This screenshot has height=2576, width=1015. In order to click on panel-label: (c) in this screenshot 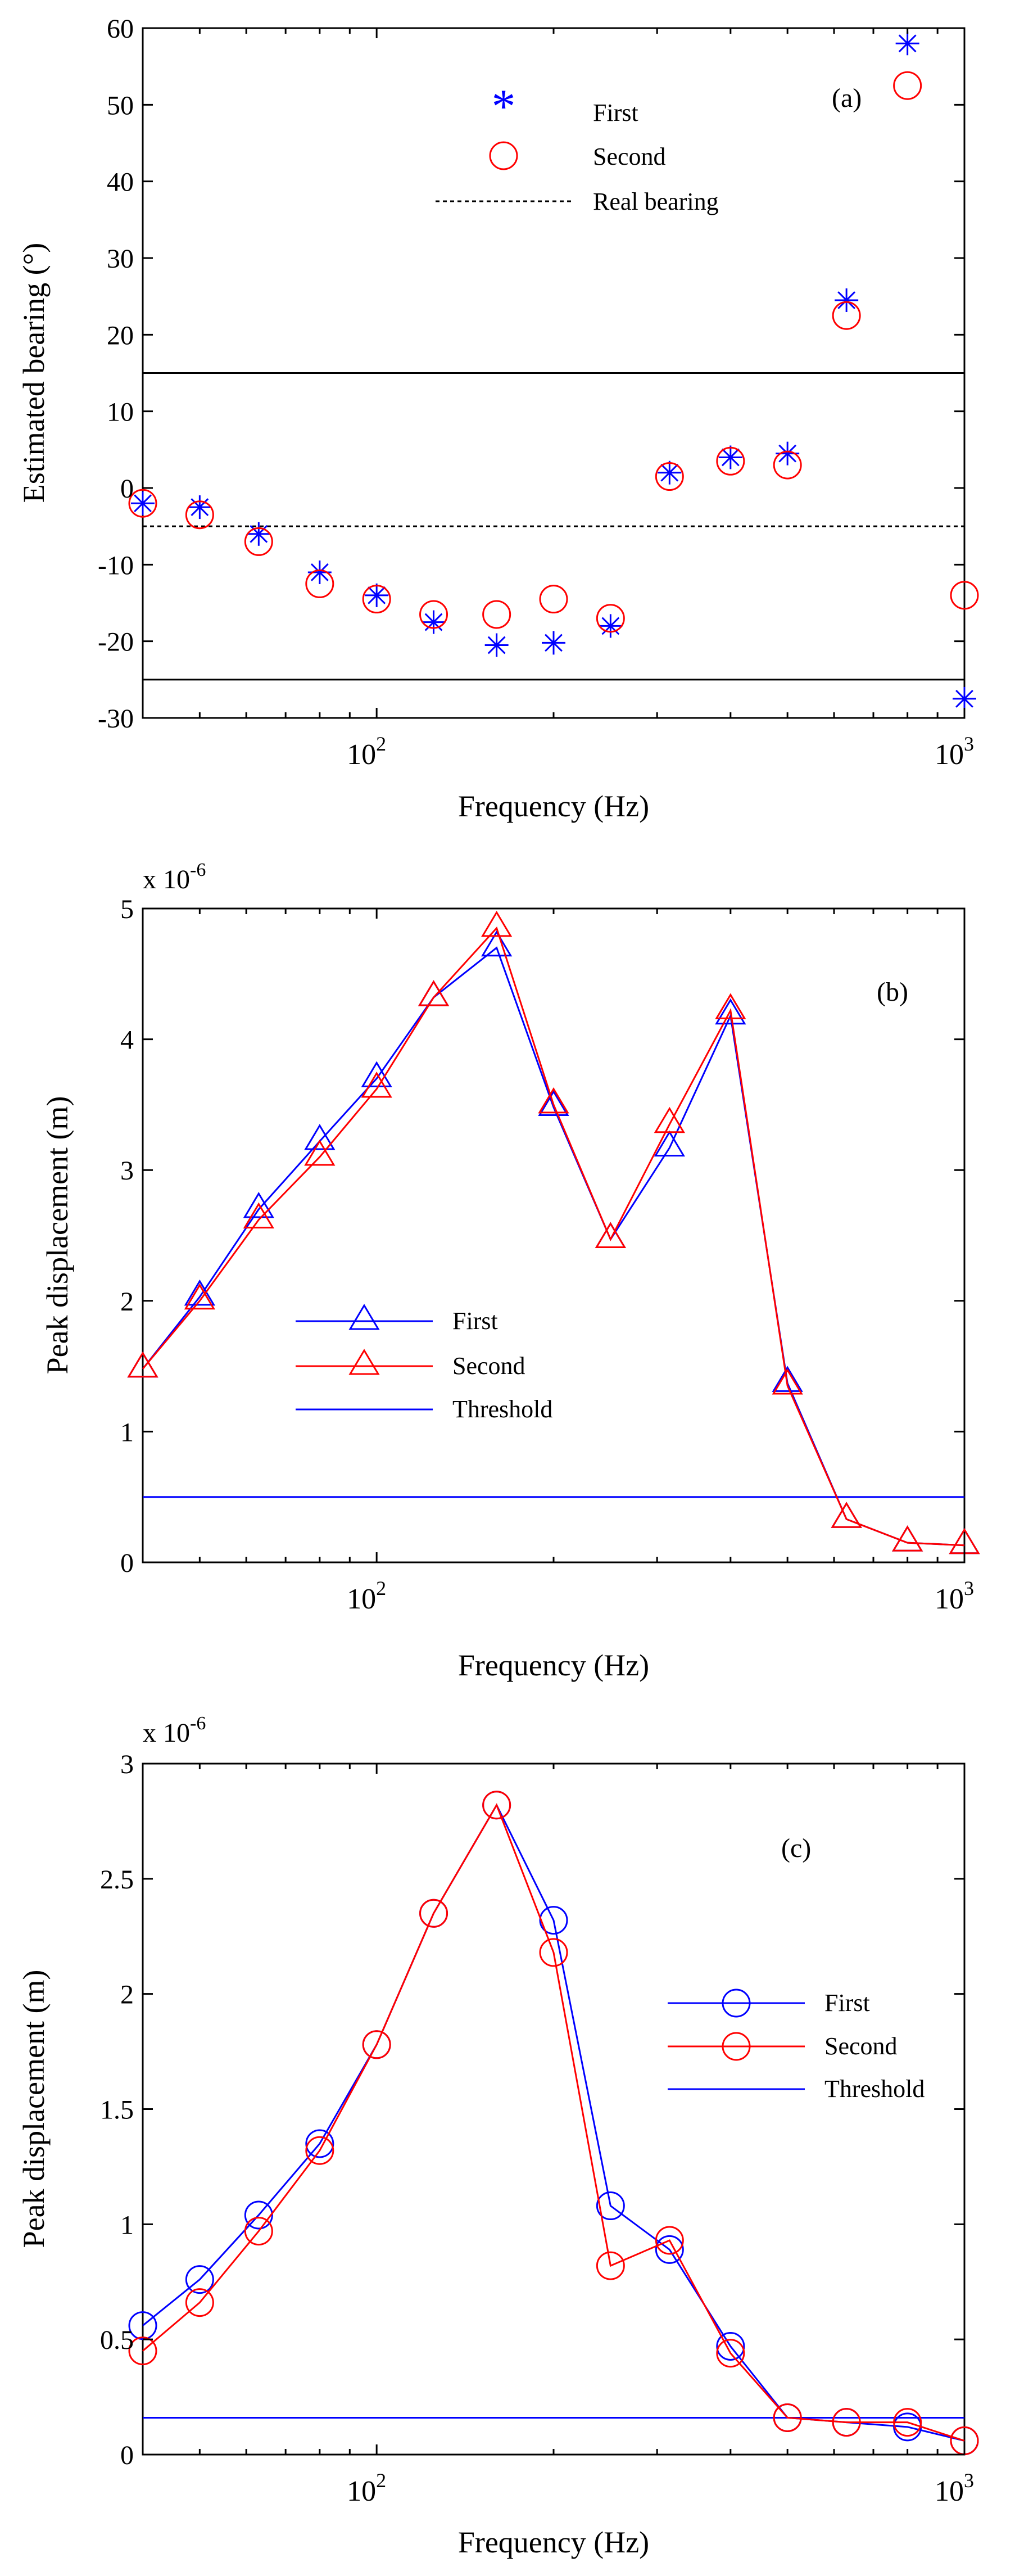, I will do `click(796, 1848)`.